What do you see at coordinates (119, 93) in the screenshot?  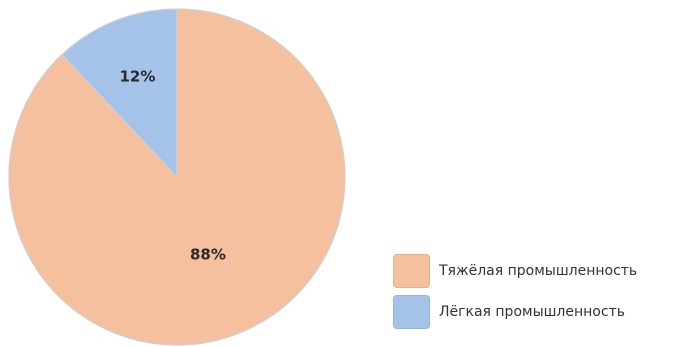 I see `pie-slice-light-industry` at bounding box center [119, 93].